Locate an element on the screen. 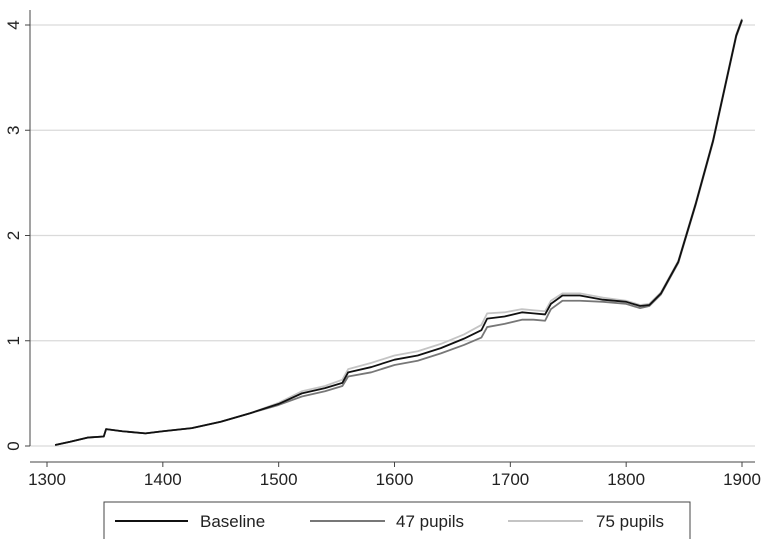 Image resolution: width=767 pixels, height=539 pixels. y-tick-label-1: 1 is located at coordinates (13, 340).